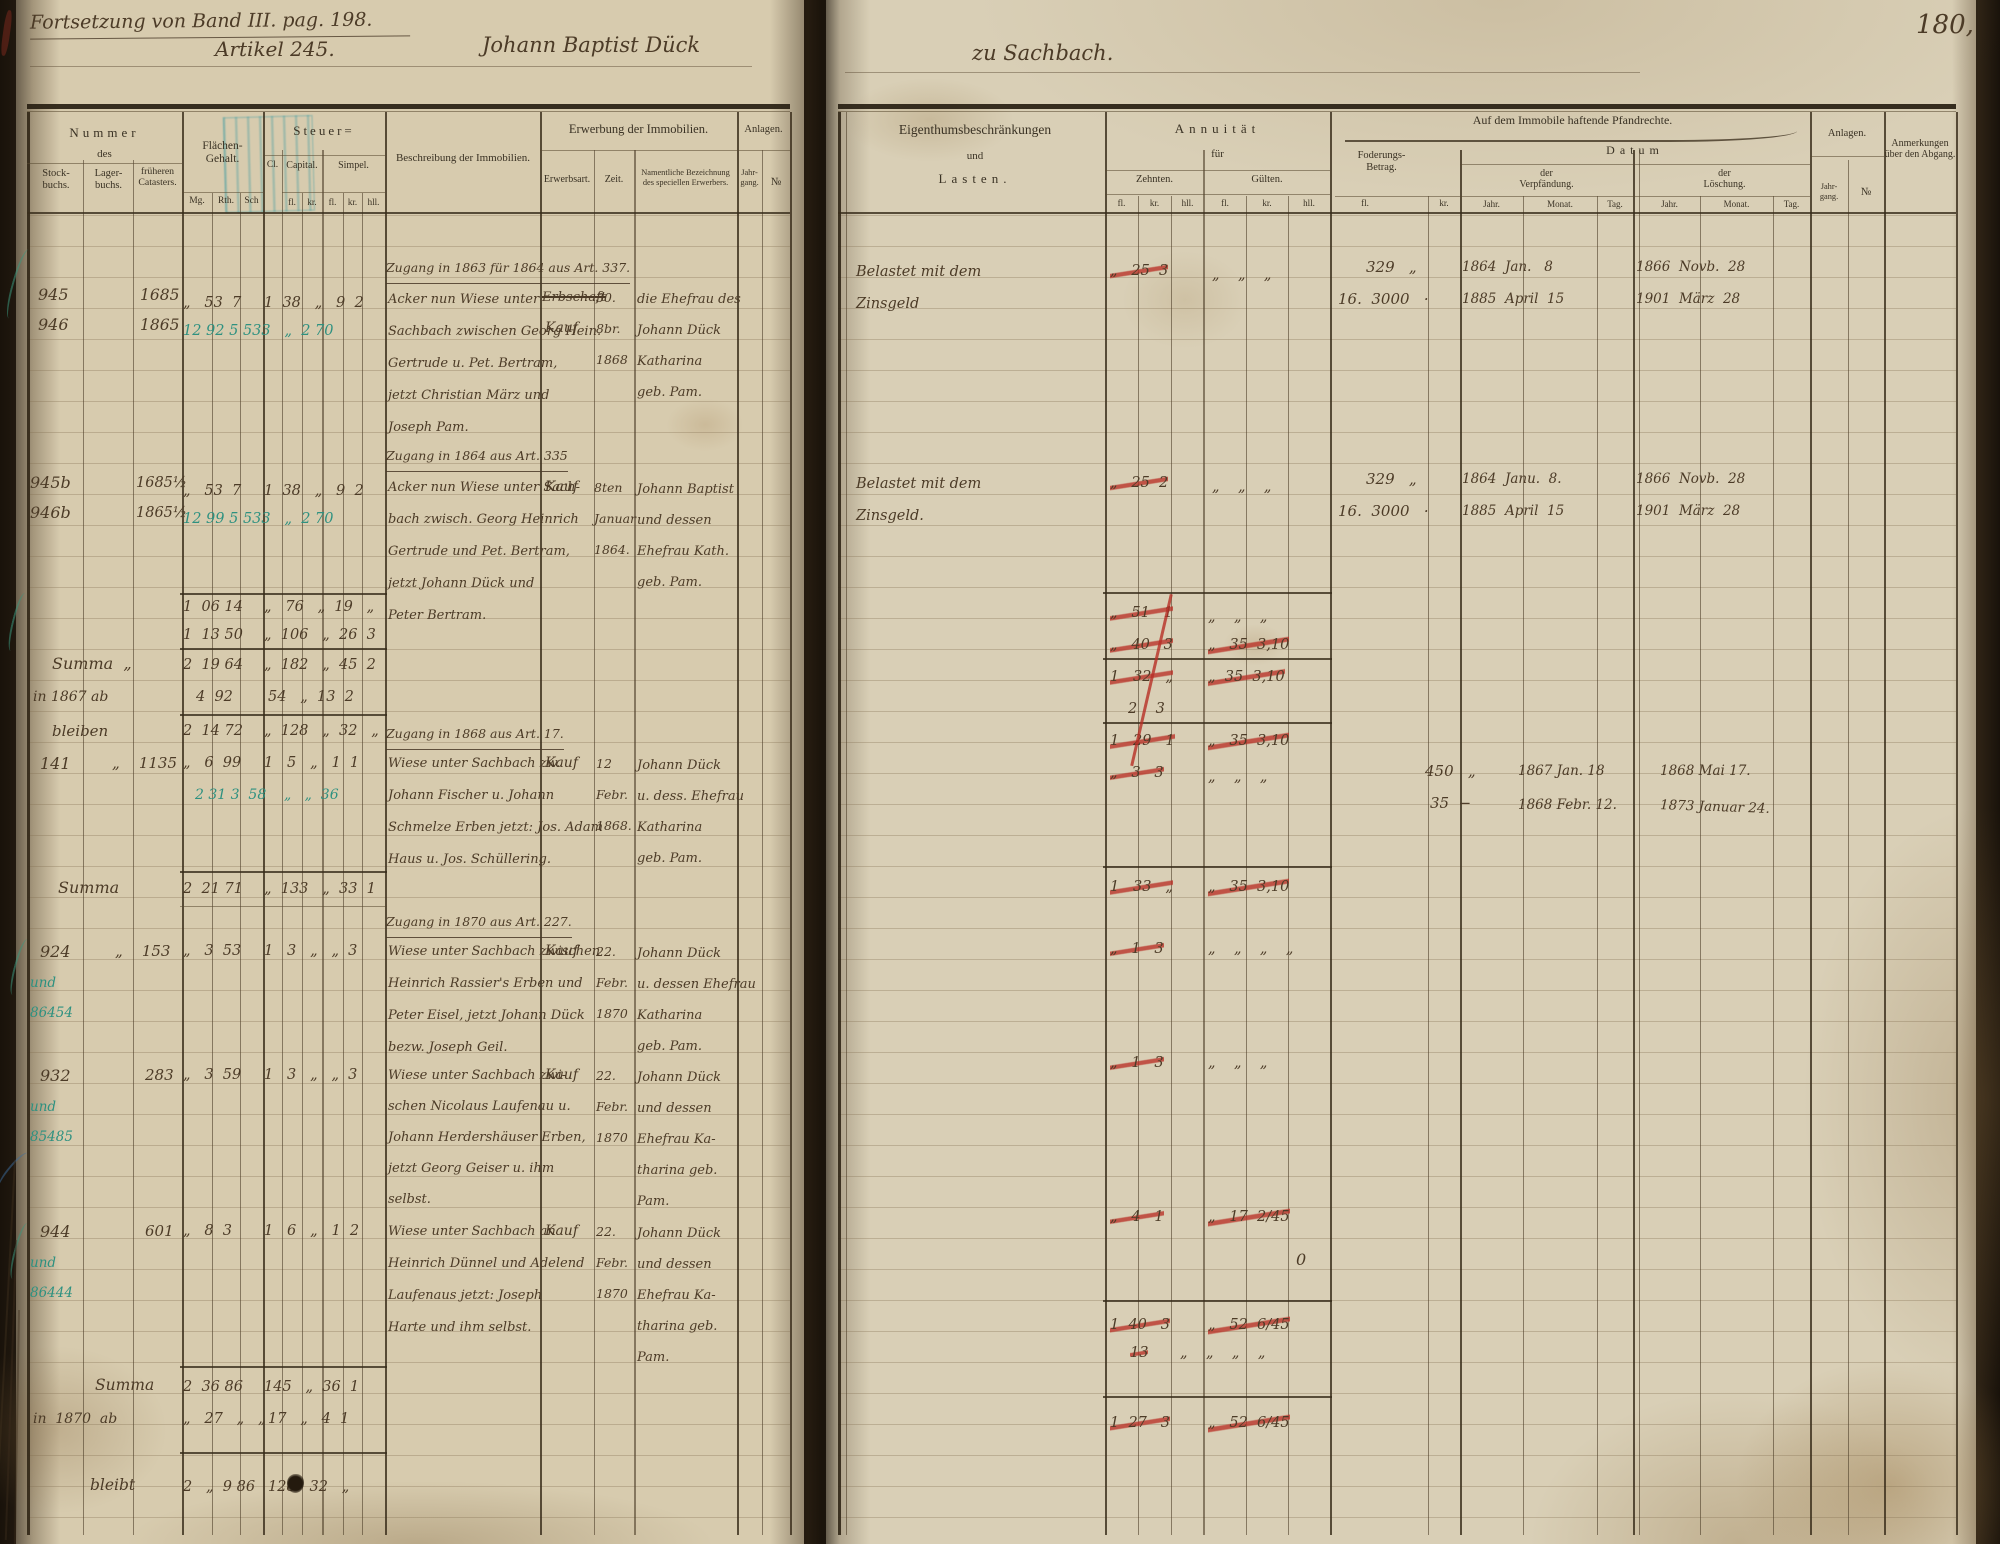 The image size is (2000, 1544). What do you see at coordinates (1688, 299) in the screenshot?
I see `entry-loeschung-datum: 1901 März 28` at bounding box center [1688, 299].